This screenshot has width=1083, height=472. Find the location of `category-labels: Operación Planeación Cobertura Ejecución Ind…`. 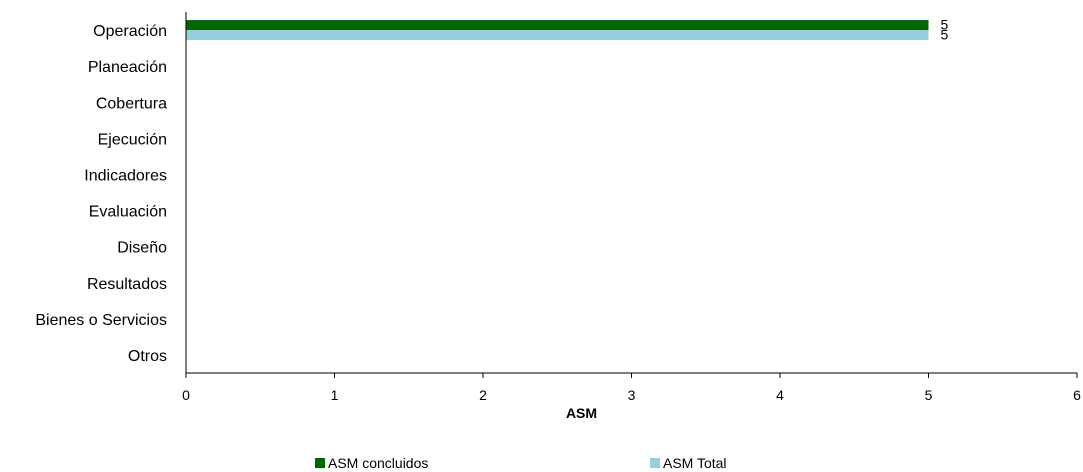

category-labels: Operación Planeación Cobertura Ejecución Ind… is located at coordinates (101, 194).